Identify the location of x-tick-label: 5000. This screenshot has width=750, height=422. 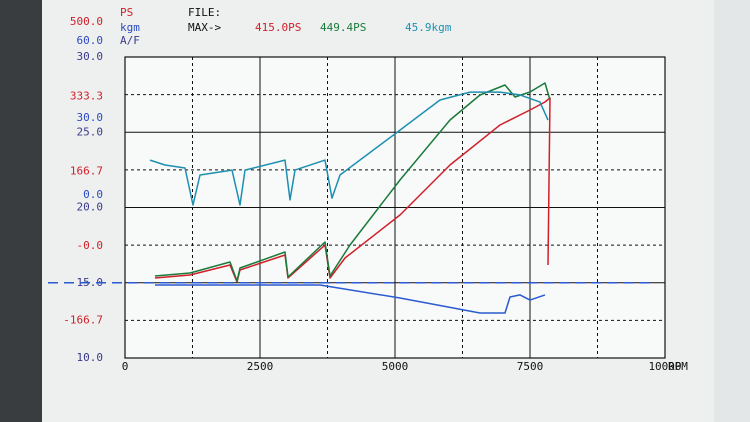
(395, 366).